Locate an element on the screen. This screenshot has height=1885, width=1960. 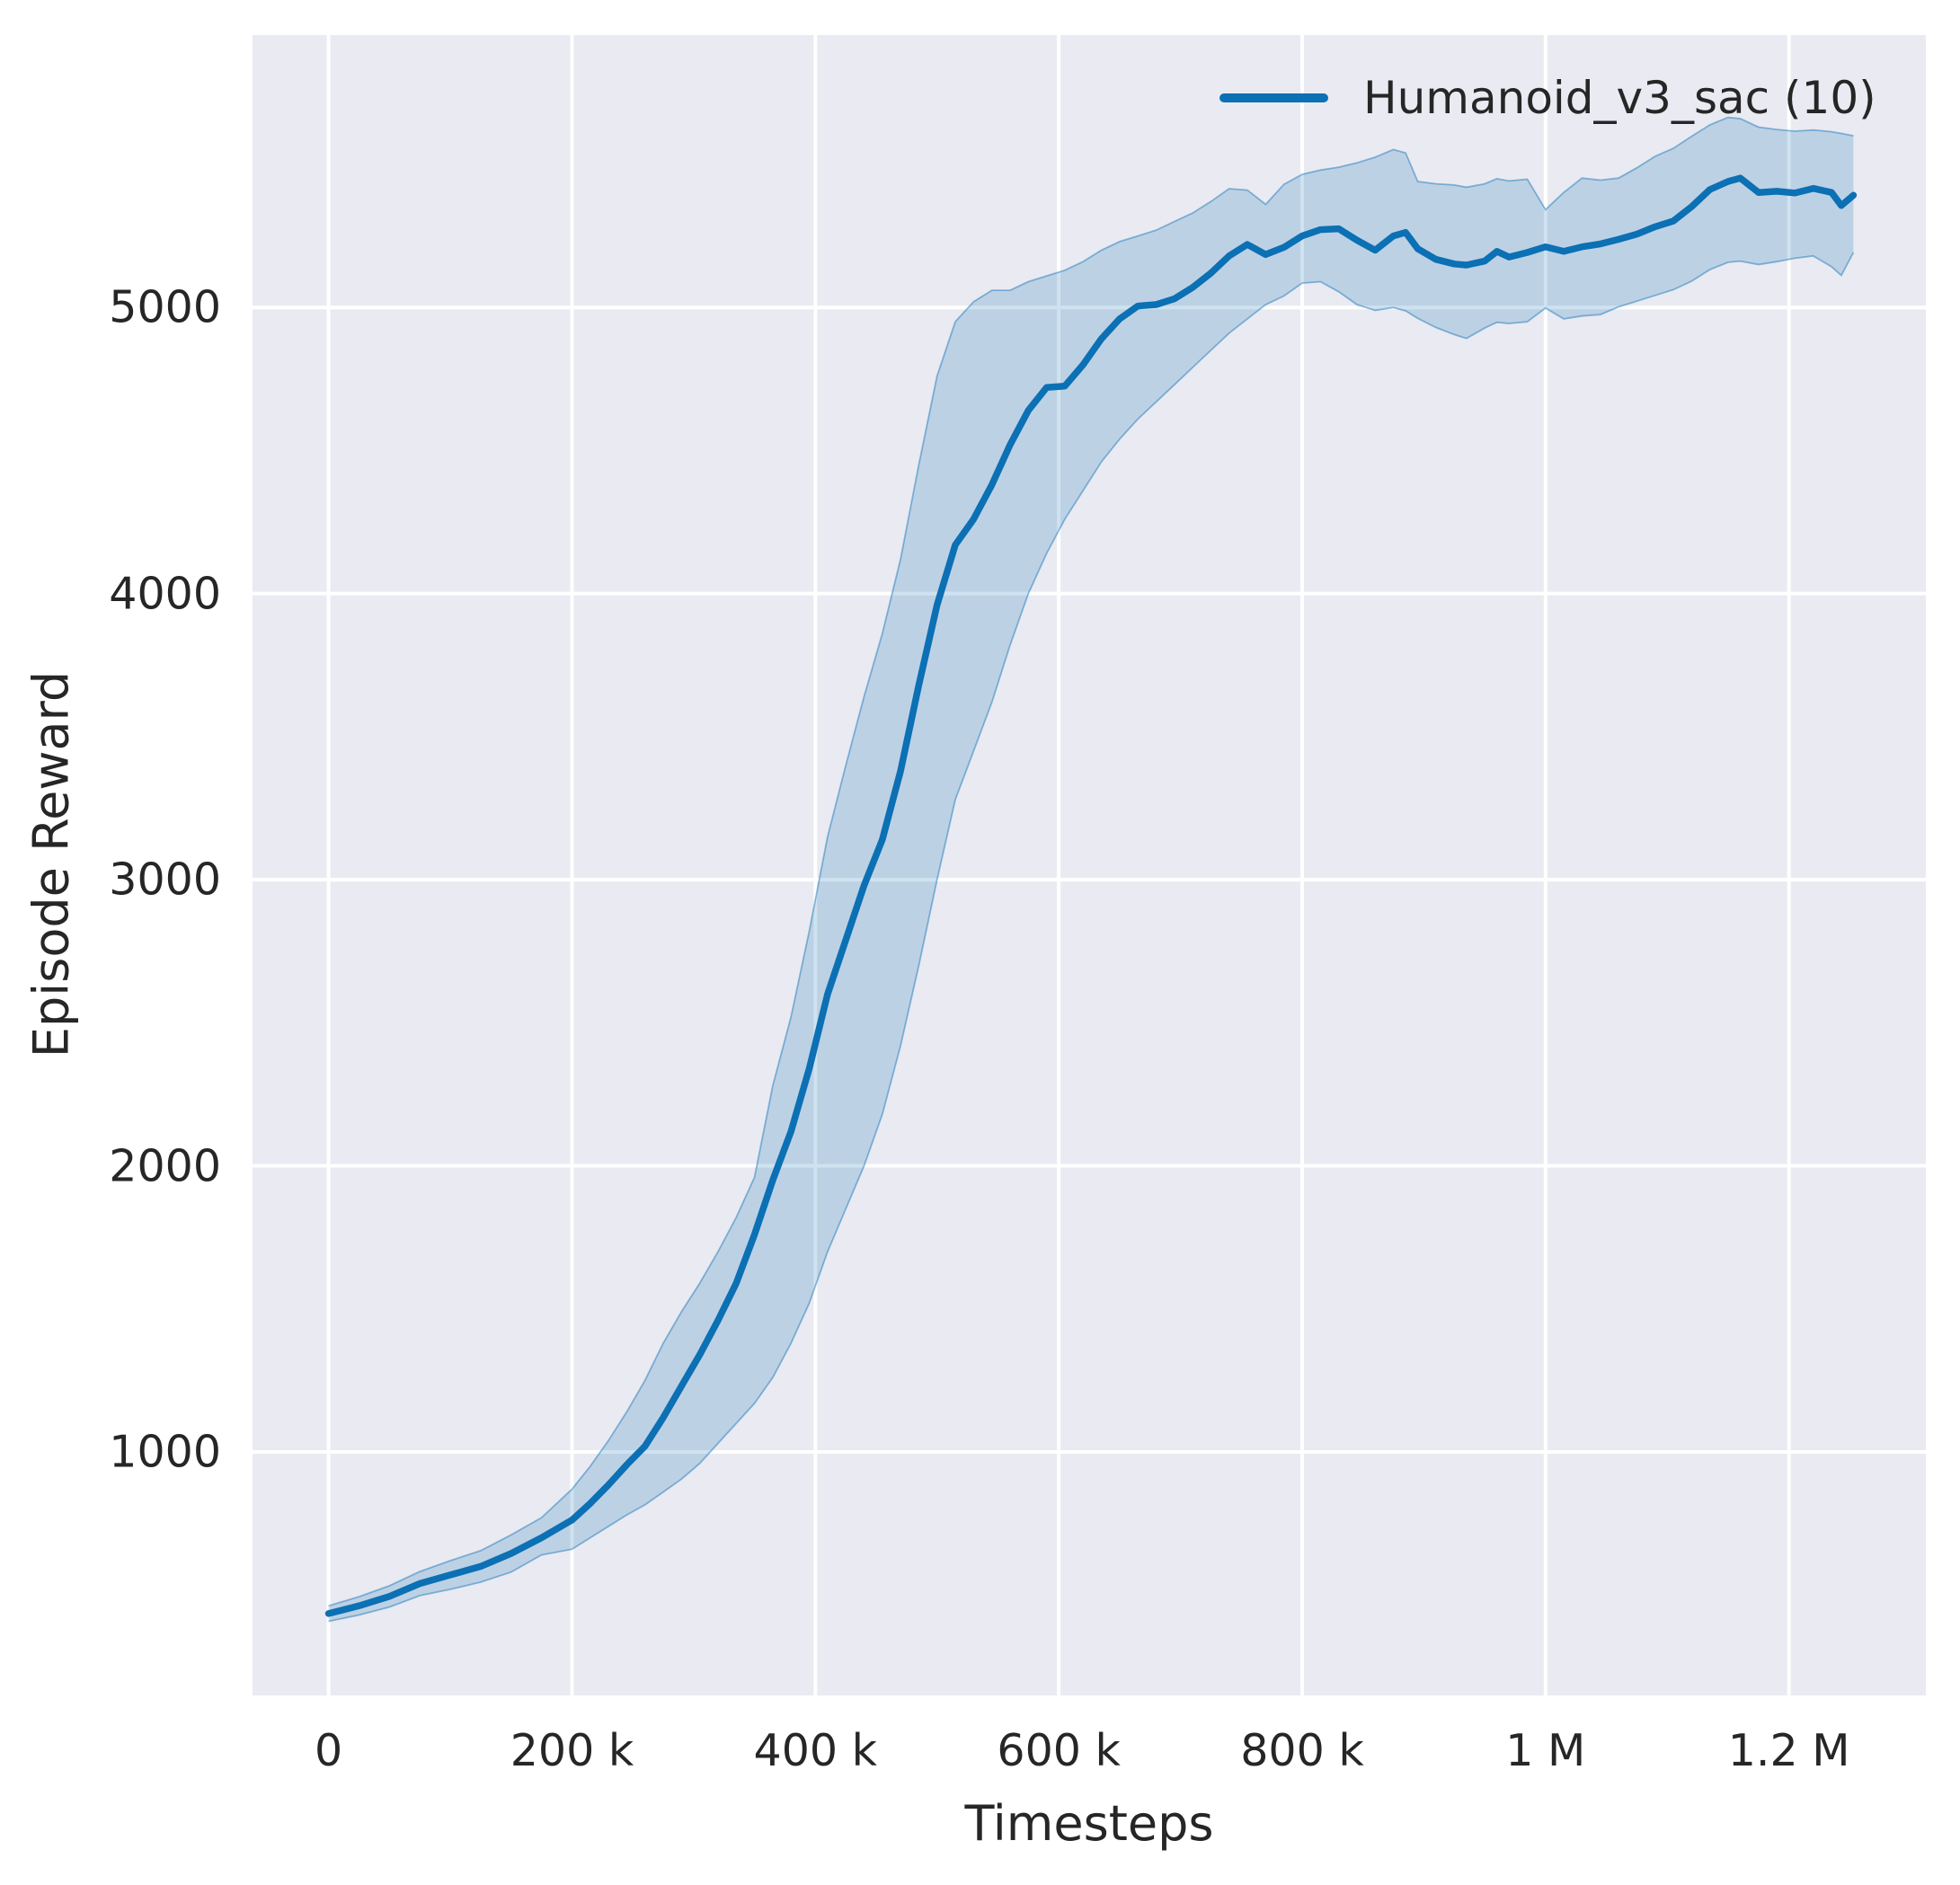
y-tick-label: 3000 is located at coordinates (165, 880).